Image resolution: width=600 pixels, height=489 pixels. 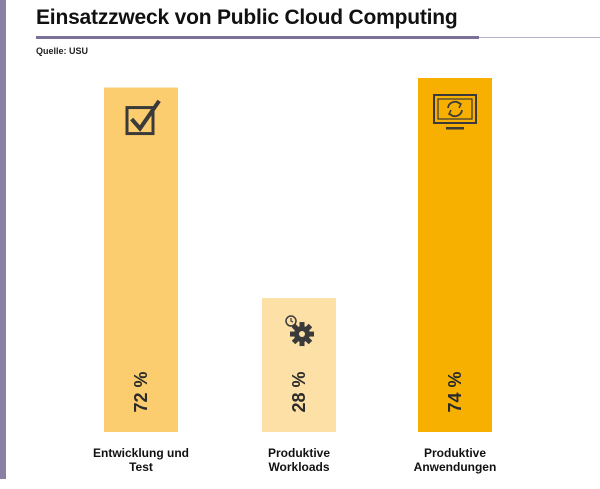 What do you see at coordinates (455, 112) in the screenshot?
I see `monitor-refresh-icon` at bounding box center [455, 112].